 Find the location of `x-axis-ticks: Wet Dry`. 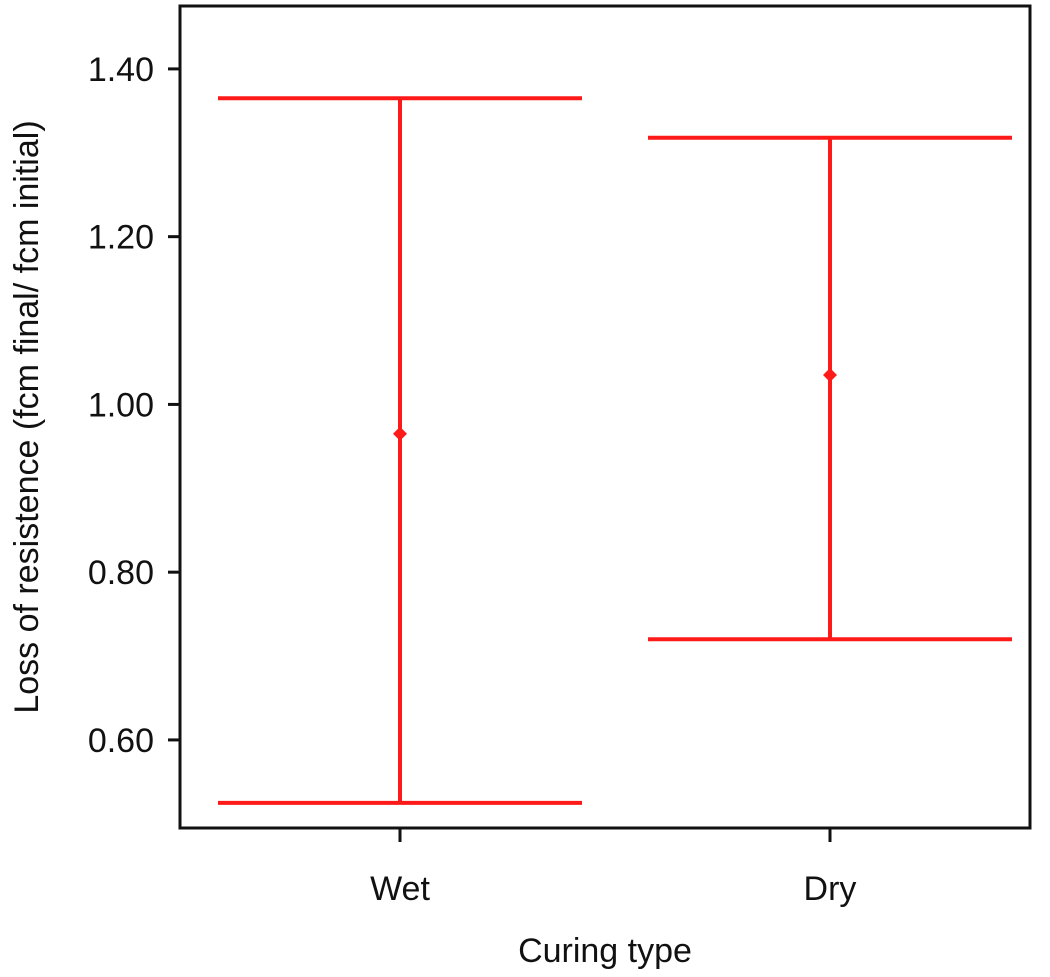

x-axis-ticks: Wet Dry is located at coordinates (613, 868).